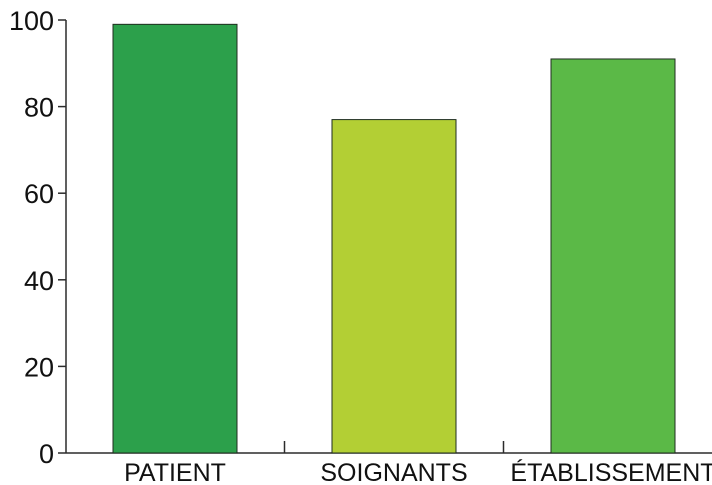 This screenshot has height=485, width=712. I want to click on y-tick-label: 100, so click(31, 21).